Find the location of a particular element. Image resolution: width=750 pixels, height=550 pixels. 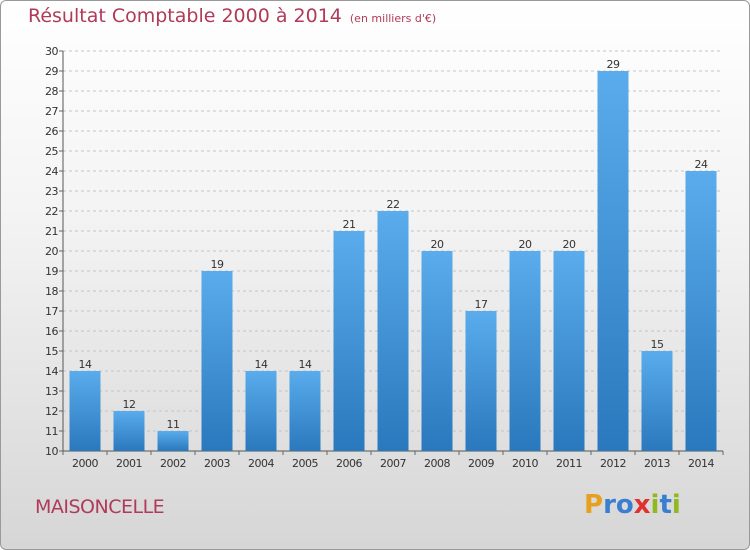

bar-2011 is located at coordinates (569, 351).